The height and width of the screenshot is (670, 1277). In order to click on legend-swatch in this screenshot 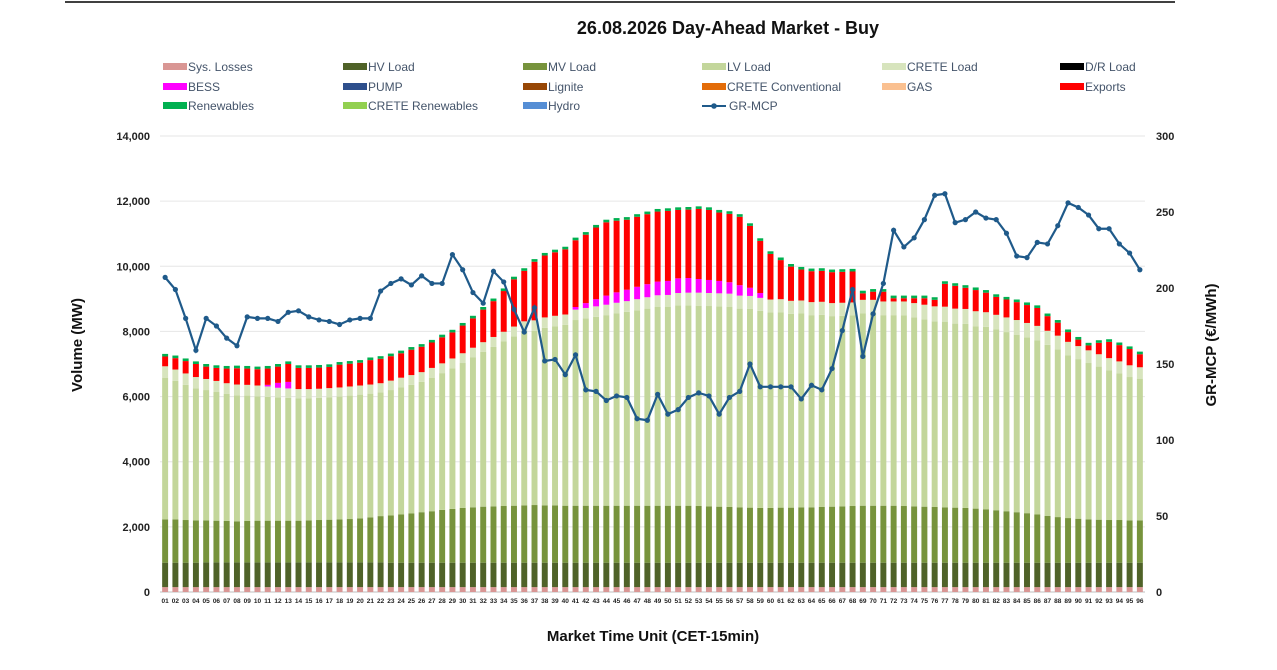, I will do `click(535, 66)`.